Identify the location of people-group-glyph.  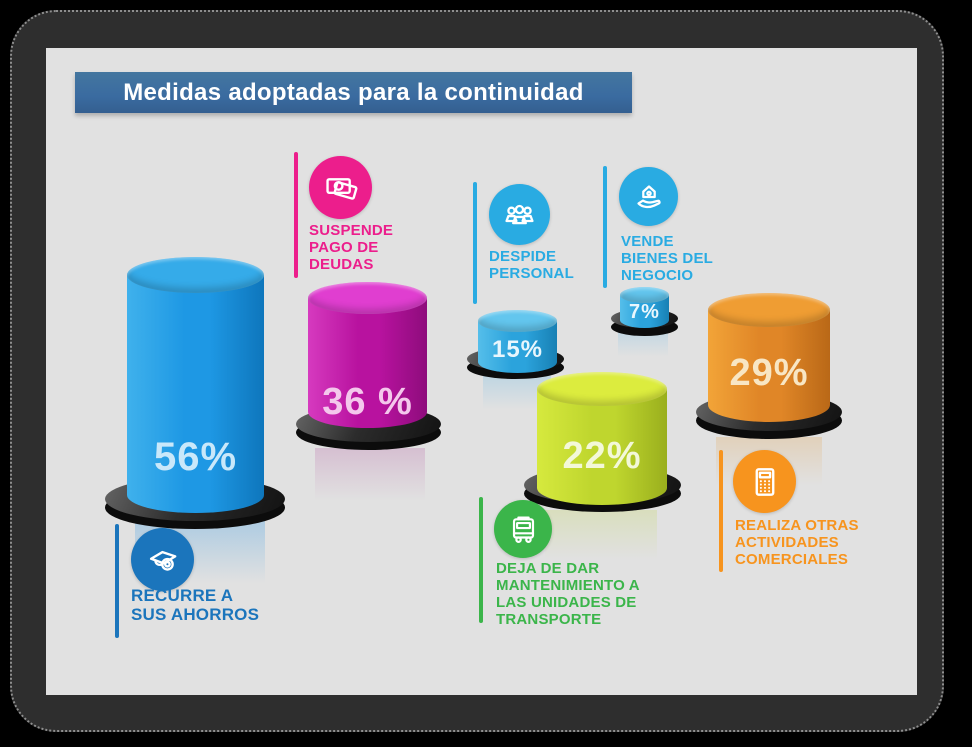
(519, 214).